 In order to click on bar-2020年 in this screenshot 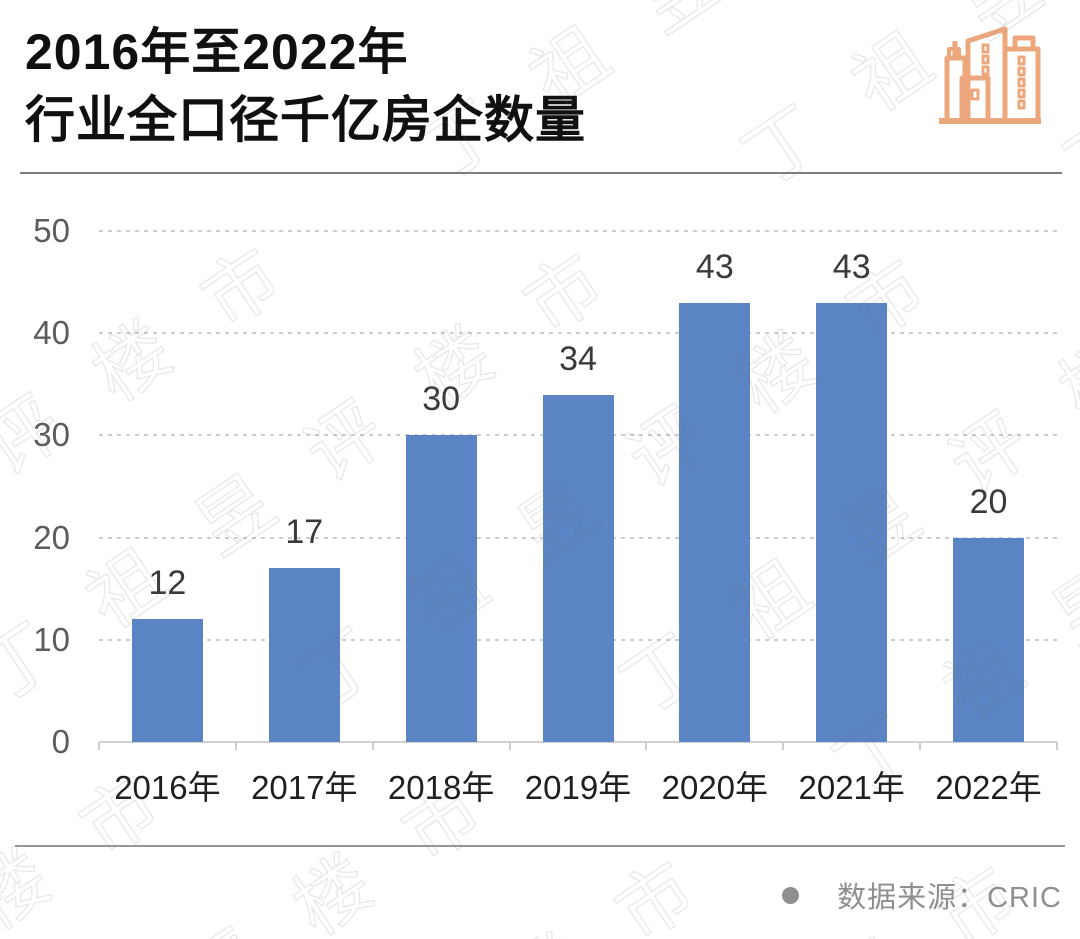, I will do `click(715, 522)`.